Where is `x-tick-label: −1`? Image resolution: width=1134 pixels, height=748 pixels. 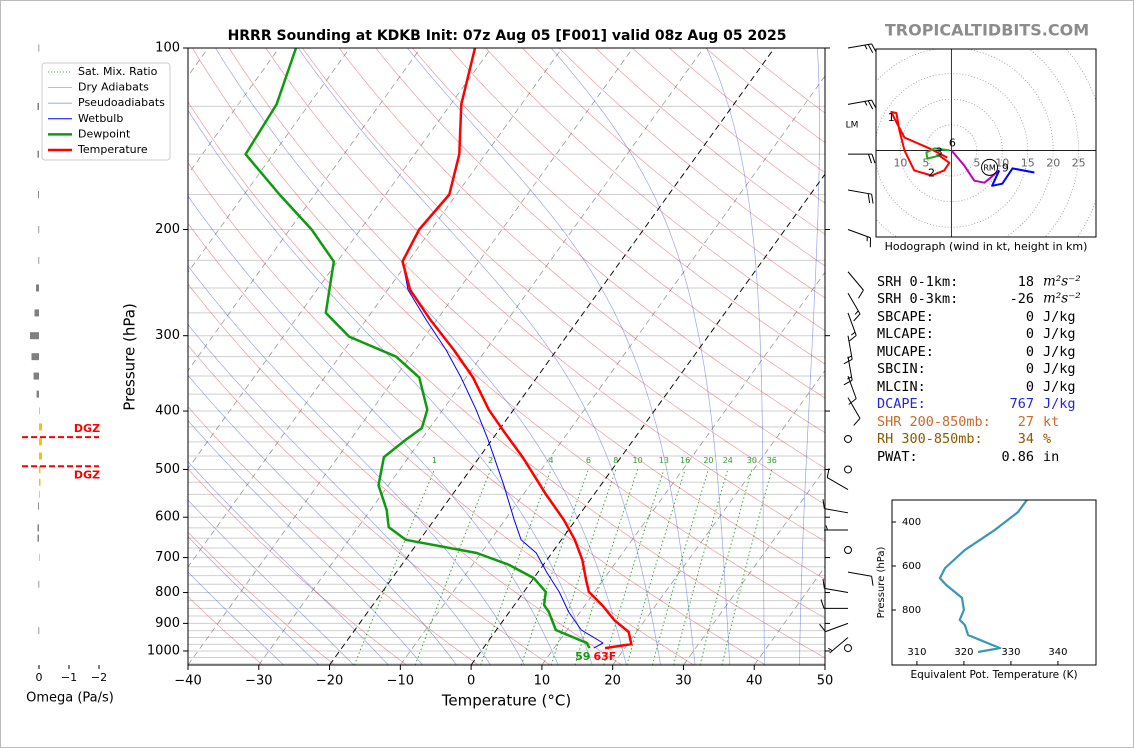
x-tick-label: −1 is located at coordinates (69, 677).